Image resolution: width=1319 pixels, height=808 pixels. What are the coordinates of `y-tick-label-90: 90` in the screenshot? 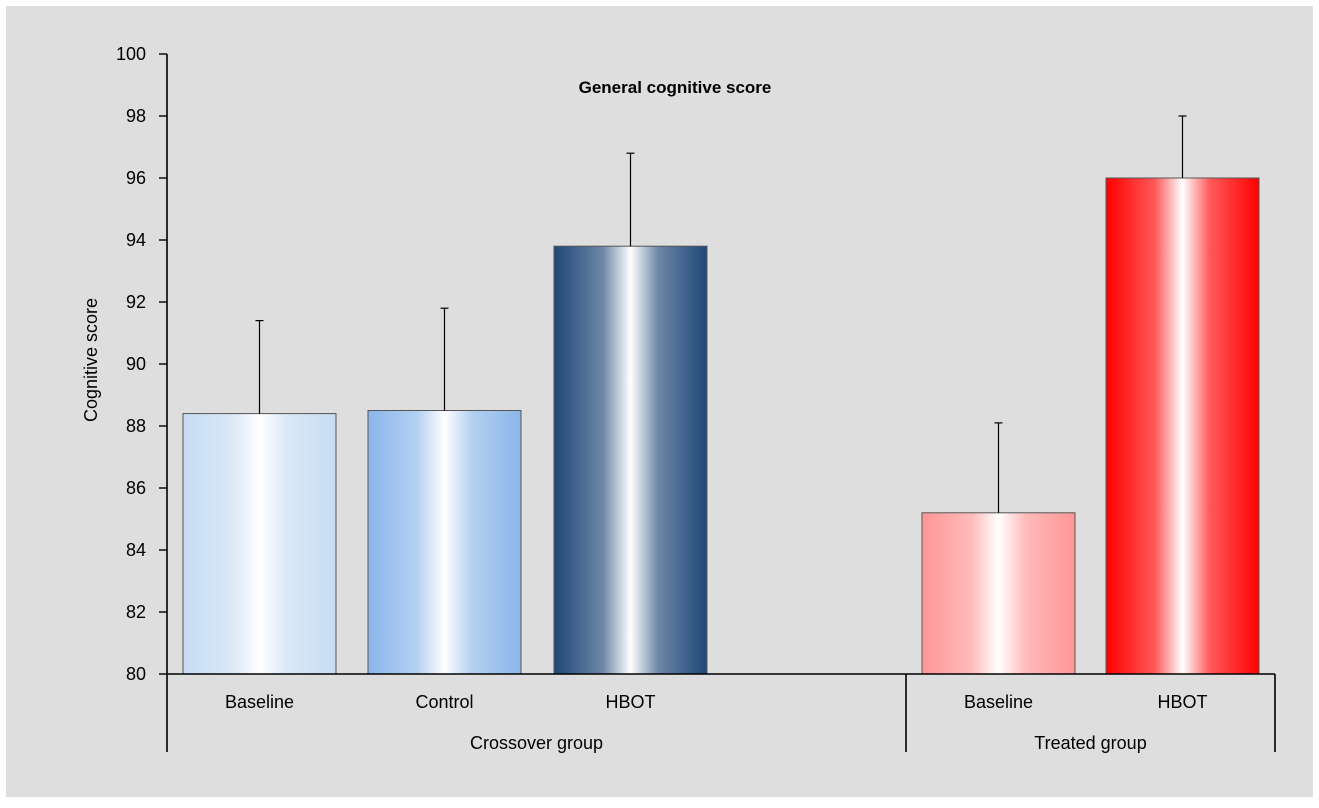 It's located at (136, 364).